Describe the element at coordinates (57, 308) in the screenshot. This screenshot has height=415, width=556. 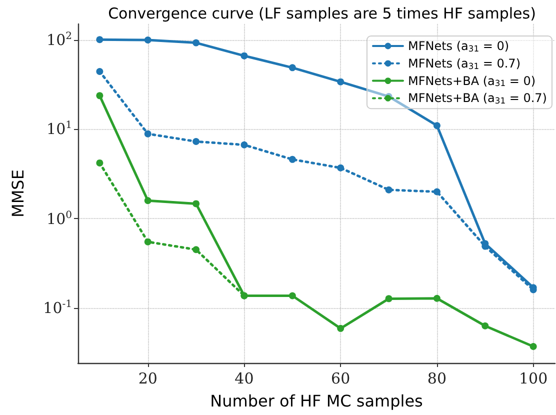
I see `y-tick-label: 10$^{-1}$` at that location.